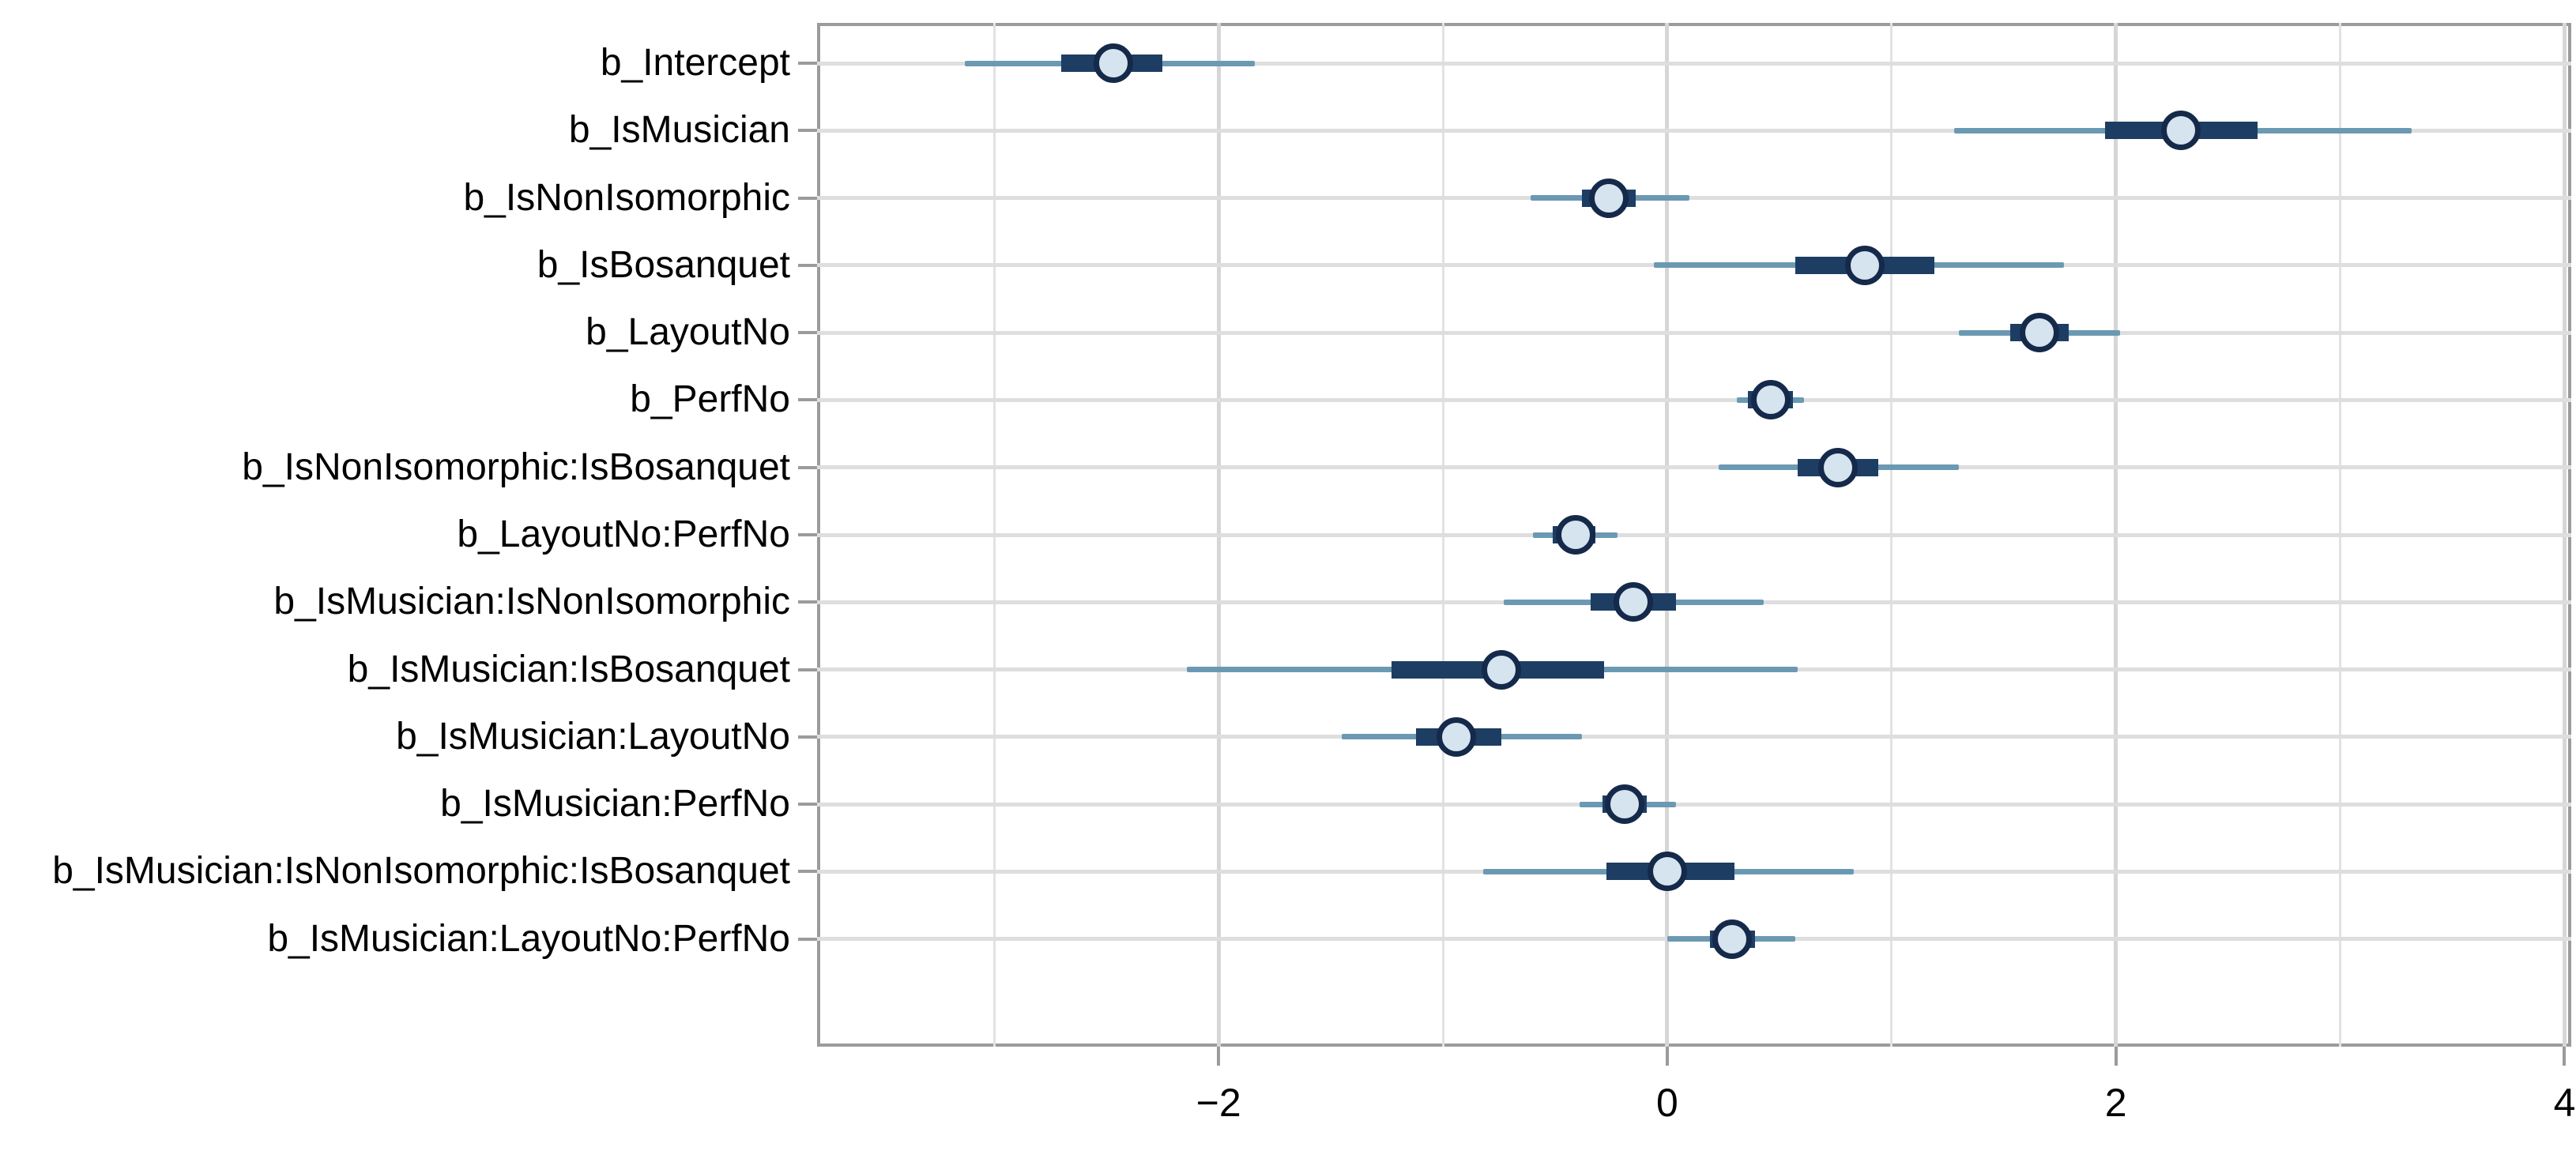 This screenshot has width=2576, height=1162. What do you see at coordinates (516, 467) in the screenshot?
I see `y-axis-label: b_IsNonIsomorphic:IsBosanquet` at bounding box center [516, 467].